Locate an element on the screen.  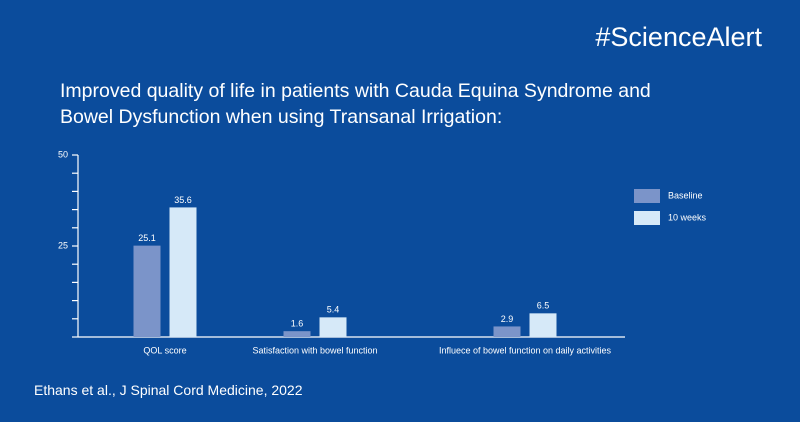
legend-label: 10 weeks is located at coordinates (687, 217).